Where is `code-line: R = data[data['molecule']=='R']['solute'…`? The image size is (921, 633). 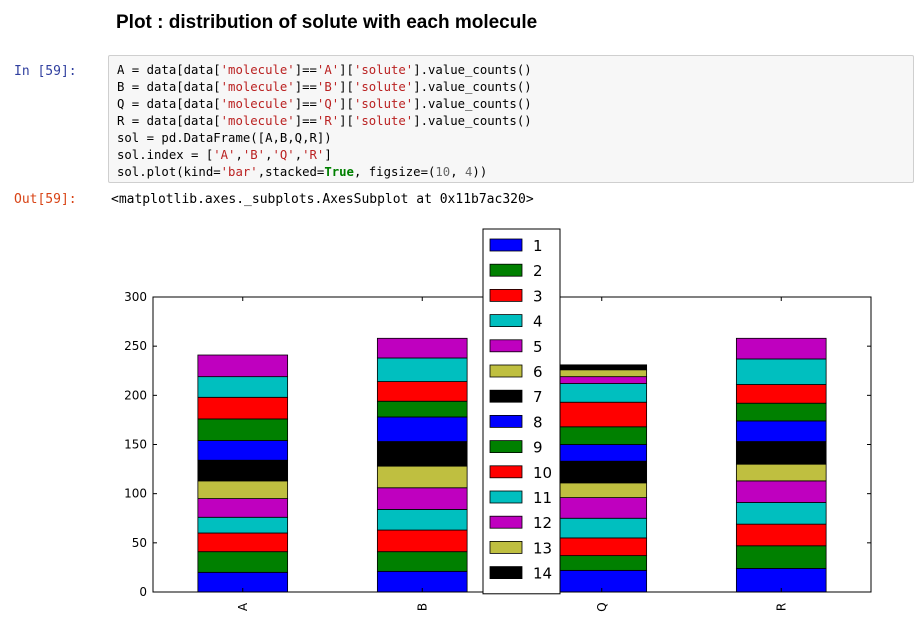
code-line: R = data[data['molecule']=='R']['solute'… is located at coordinates (324, 121).